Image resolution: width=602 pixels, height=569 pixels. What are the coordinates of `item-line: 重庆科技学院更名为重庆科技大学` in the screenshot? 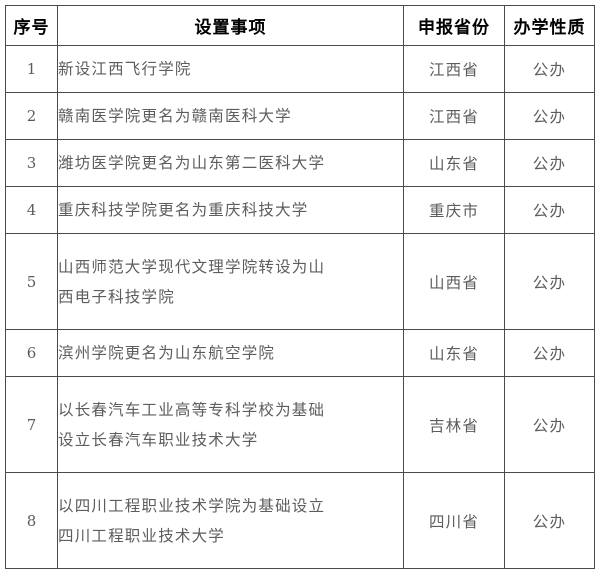 It's located at (183, 210).